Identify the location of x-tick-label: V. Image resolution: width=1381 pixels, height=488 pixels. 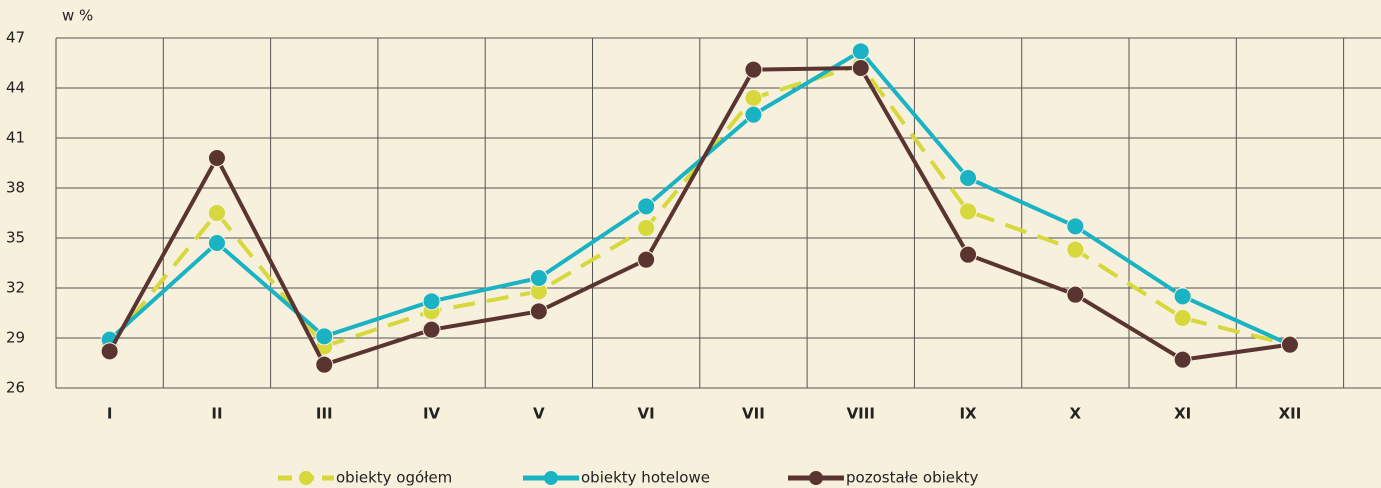
(539, 414).